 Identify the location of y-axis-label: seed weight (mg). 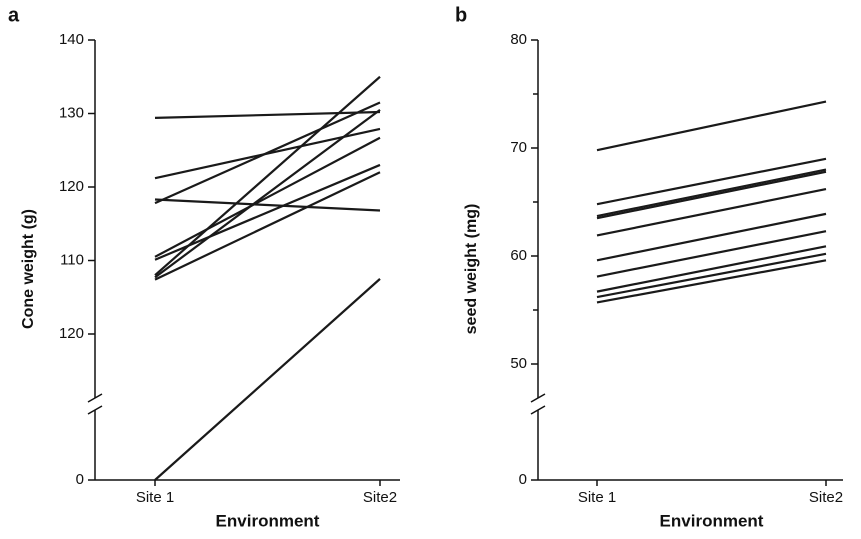
(471, 269).